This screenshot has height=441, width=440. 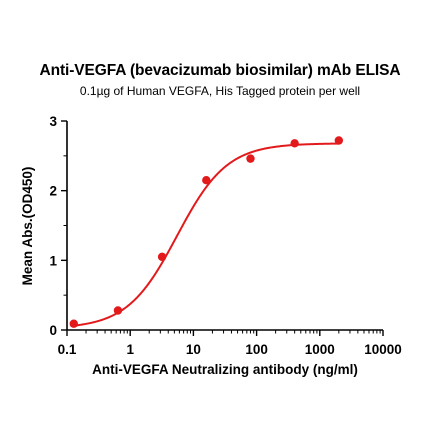 What do you see at coordinates (193, 349) in the screenshot?
I see `x-tick-label: 10` at bounding box center [193, 349].